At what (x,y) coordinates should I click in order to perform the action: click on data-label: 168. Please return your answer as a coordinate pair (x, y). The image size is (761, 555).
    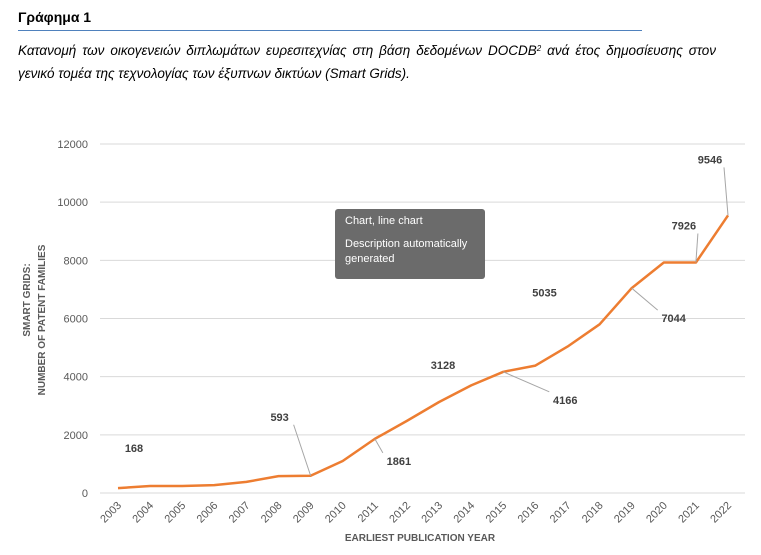
    Looking at the image, I should click on (134, 449).